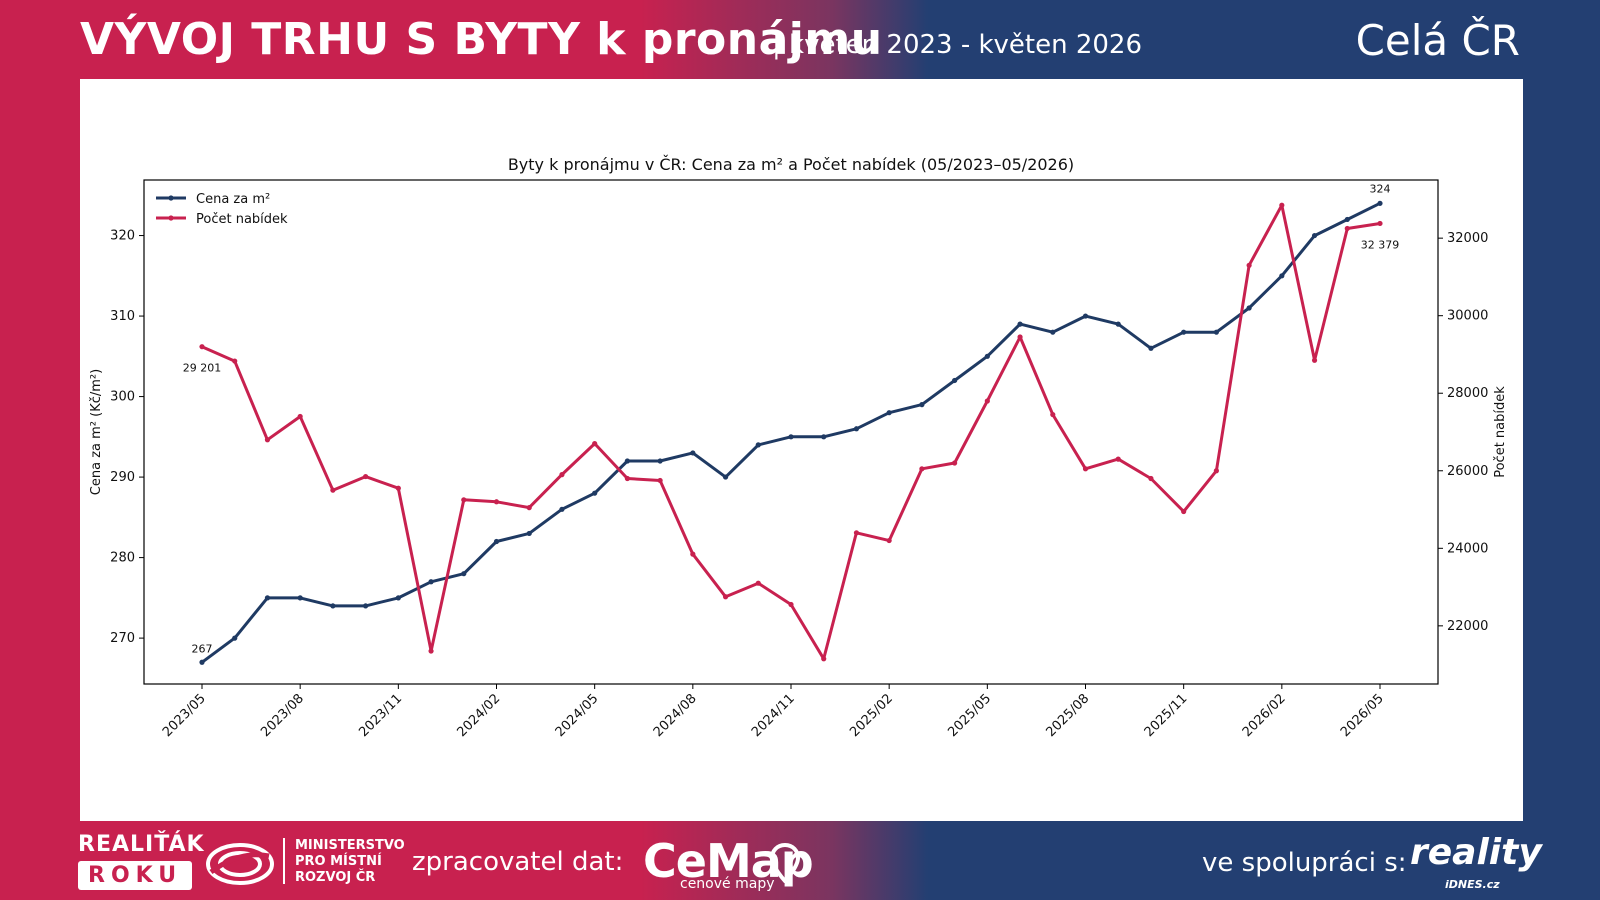  I want to click on reality-idnes-logo: reality, so click(1476, 852).